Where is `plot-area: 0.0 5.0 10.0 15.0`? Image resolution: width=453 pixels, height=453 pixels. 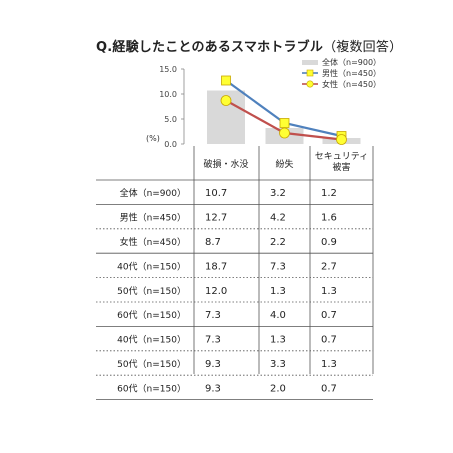
plot-area: 0.0 5.0 10.0 15.0 is located at coordinates (260, 107).